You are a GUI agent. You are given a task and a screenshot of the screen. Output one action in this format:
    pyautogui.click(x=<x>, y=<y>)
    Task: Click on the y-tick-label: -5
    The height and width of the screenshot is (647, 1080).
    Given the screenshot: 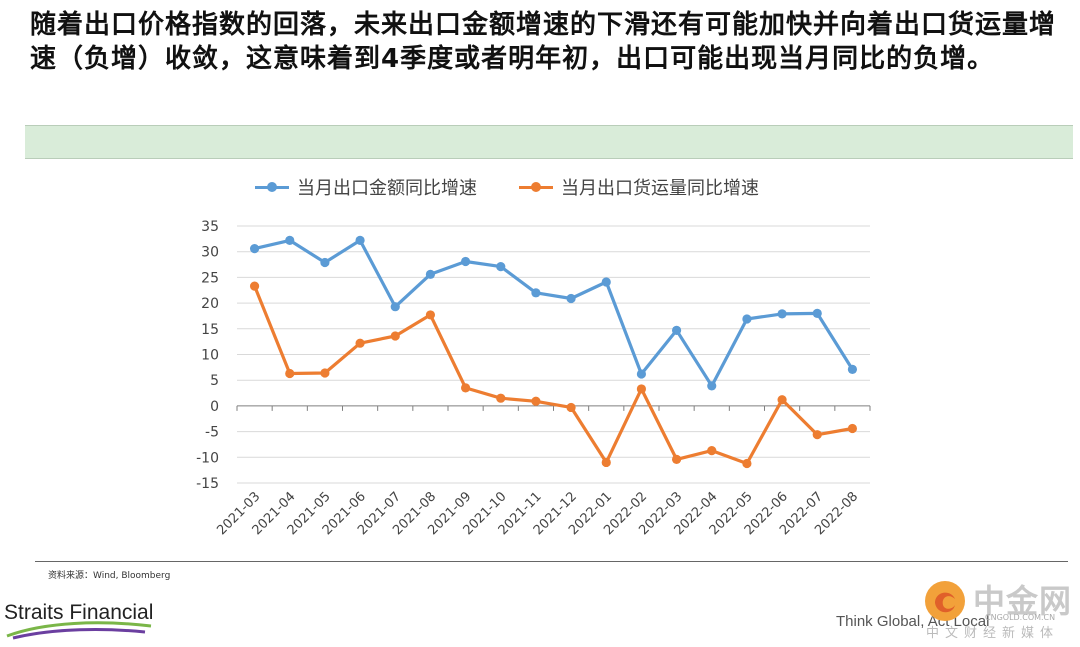 What is the action you would take?
    pyautogui.click(x=212, y=433)
    